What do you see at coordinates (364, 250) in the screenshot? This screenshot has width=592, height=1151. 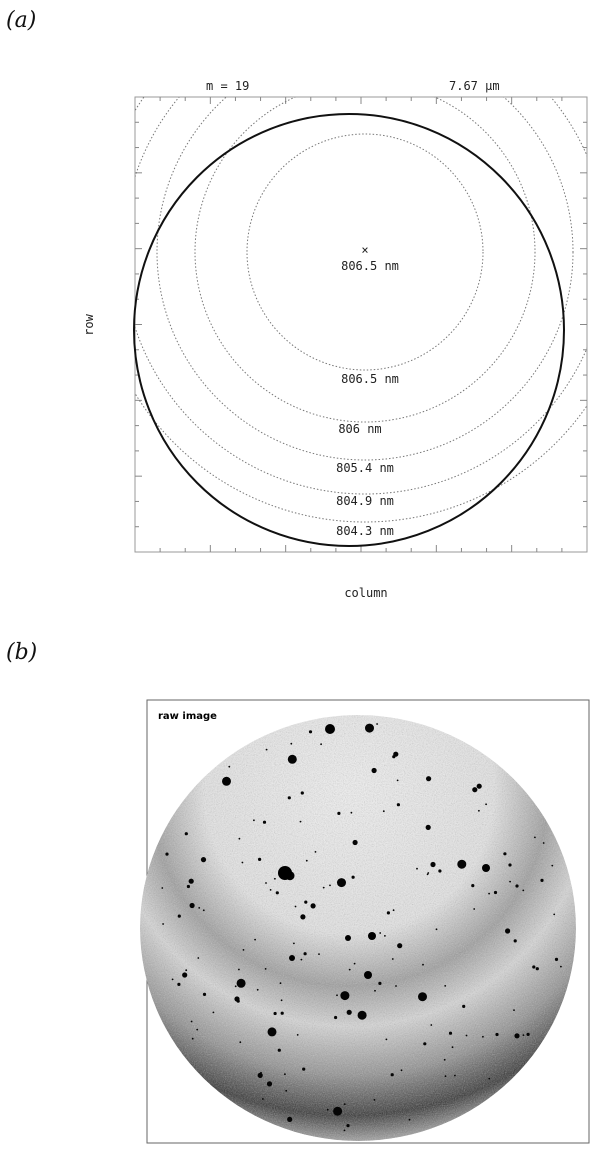 I see `center-marker: ×` at bounding box center [364, 250].